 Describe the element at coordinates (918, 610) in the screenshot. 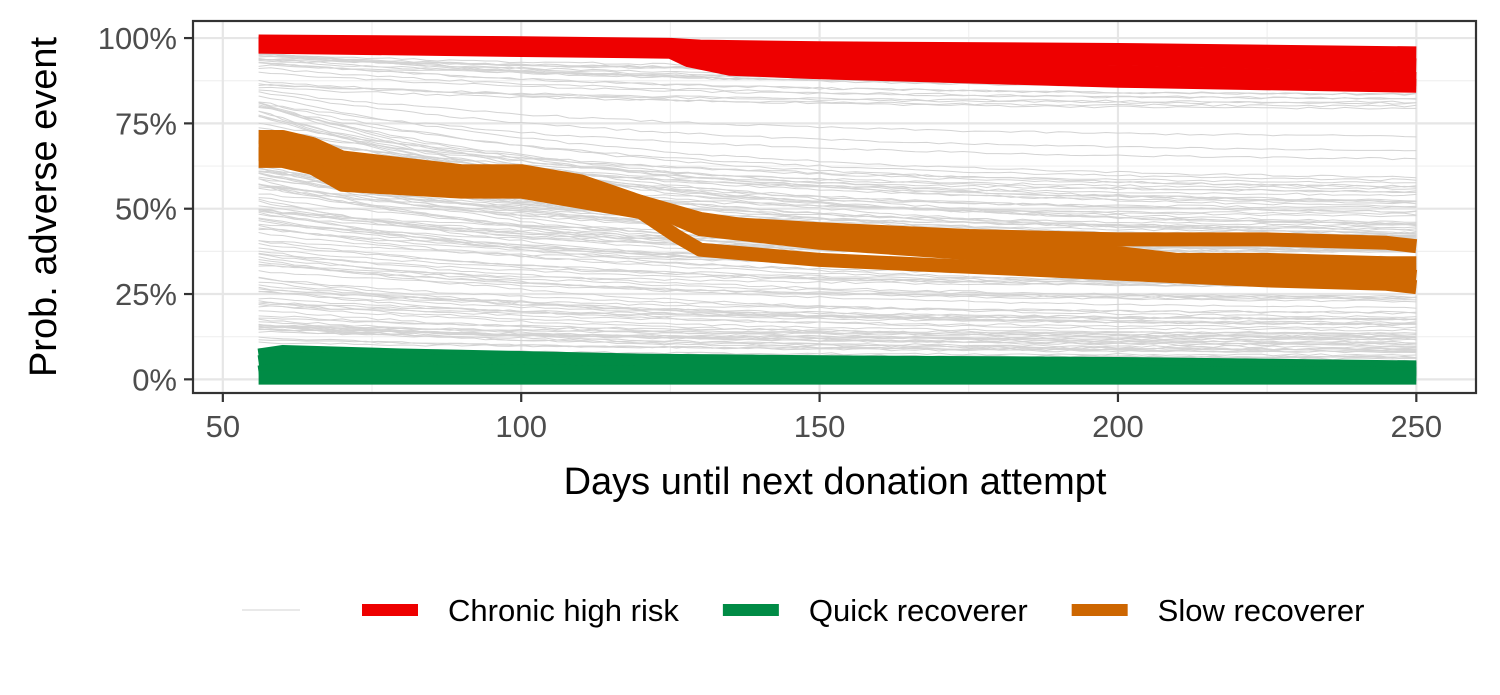

I see `legend-label: Quick recoverer` at that location.